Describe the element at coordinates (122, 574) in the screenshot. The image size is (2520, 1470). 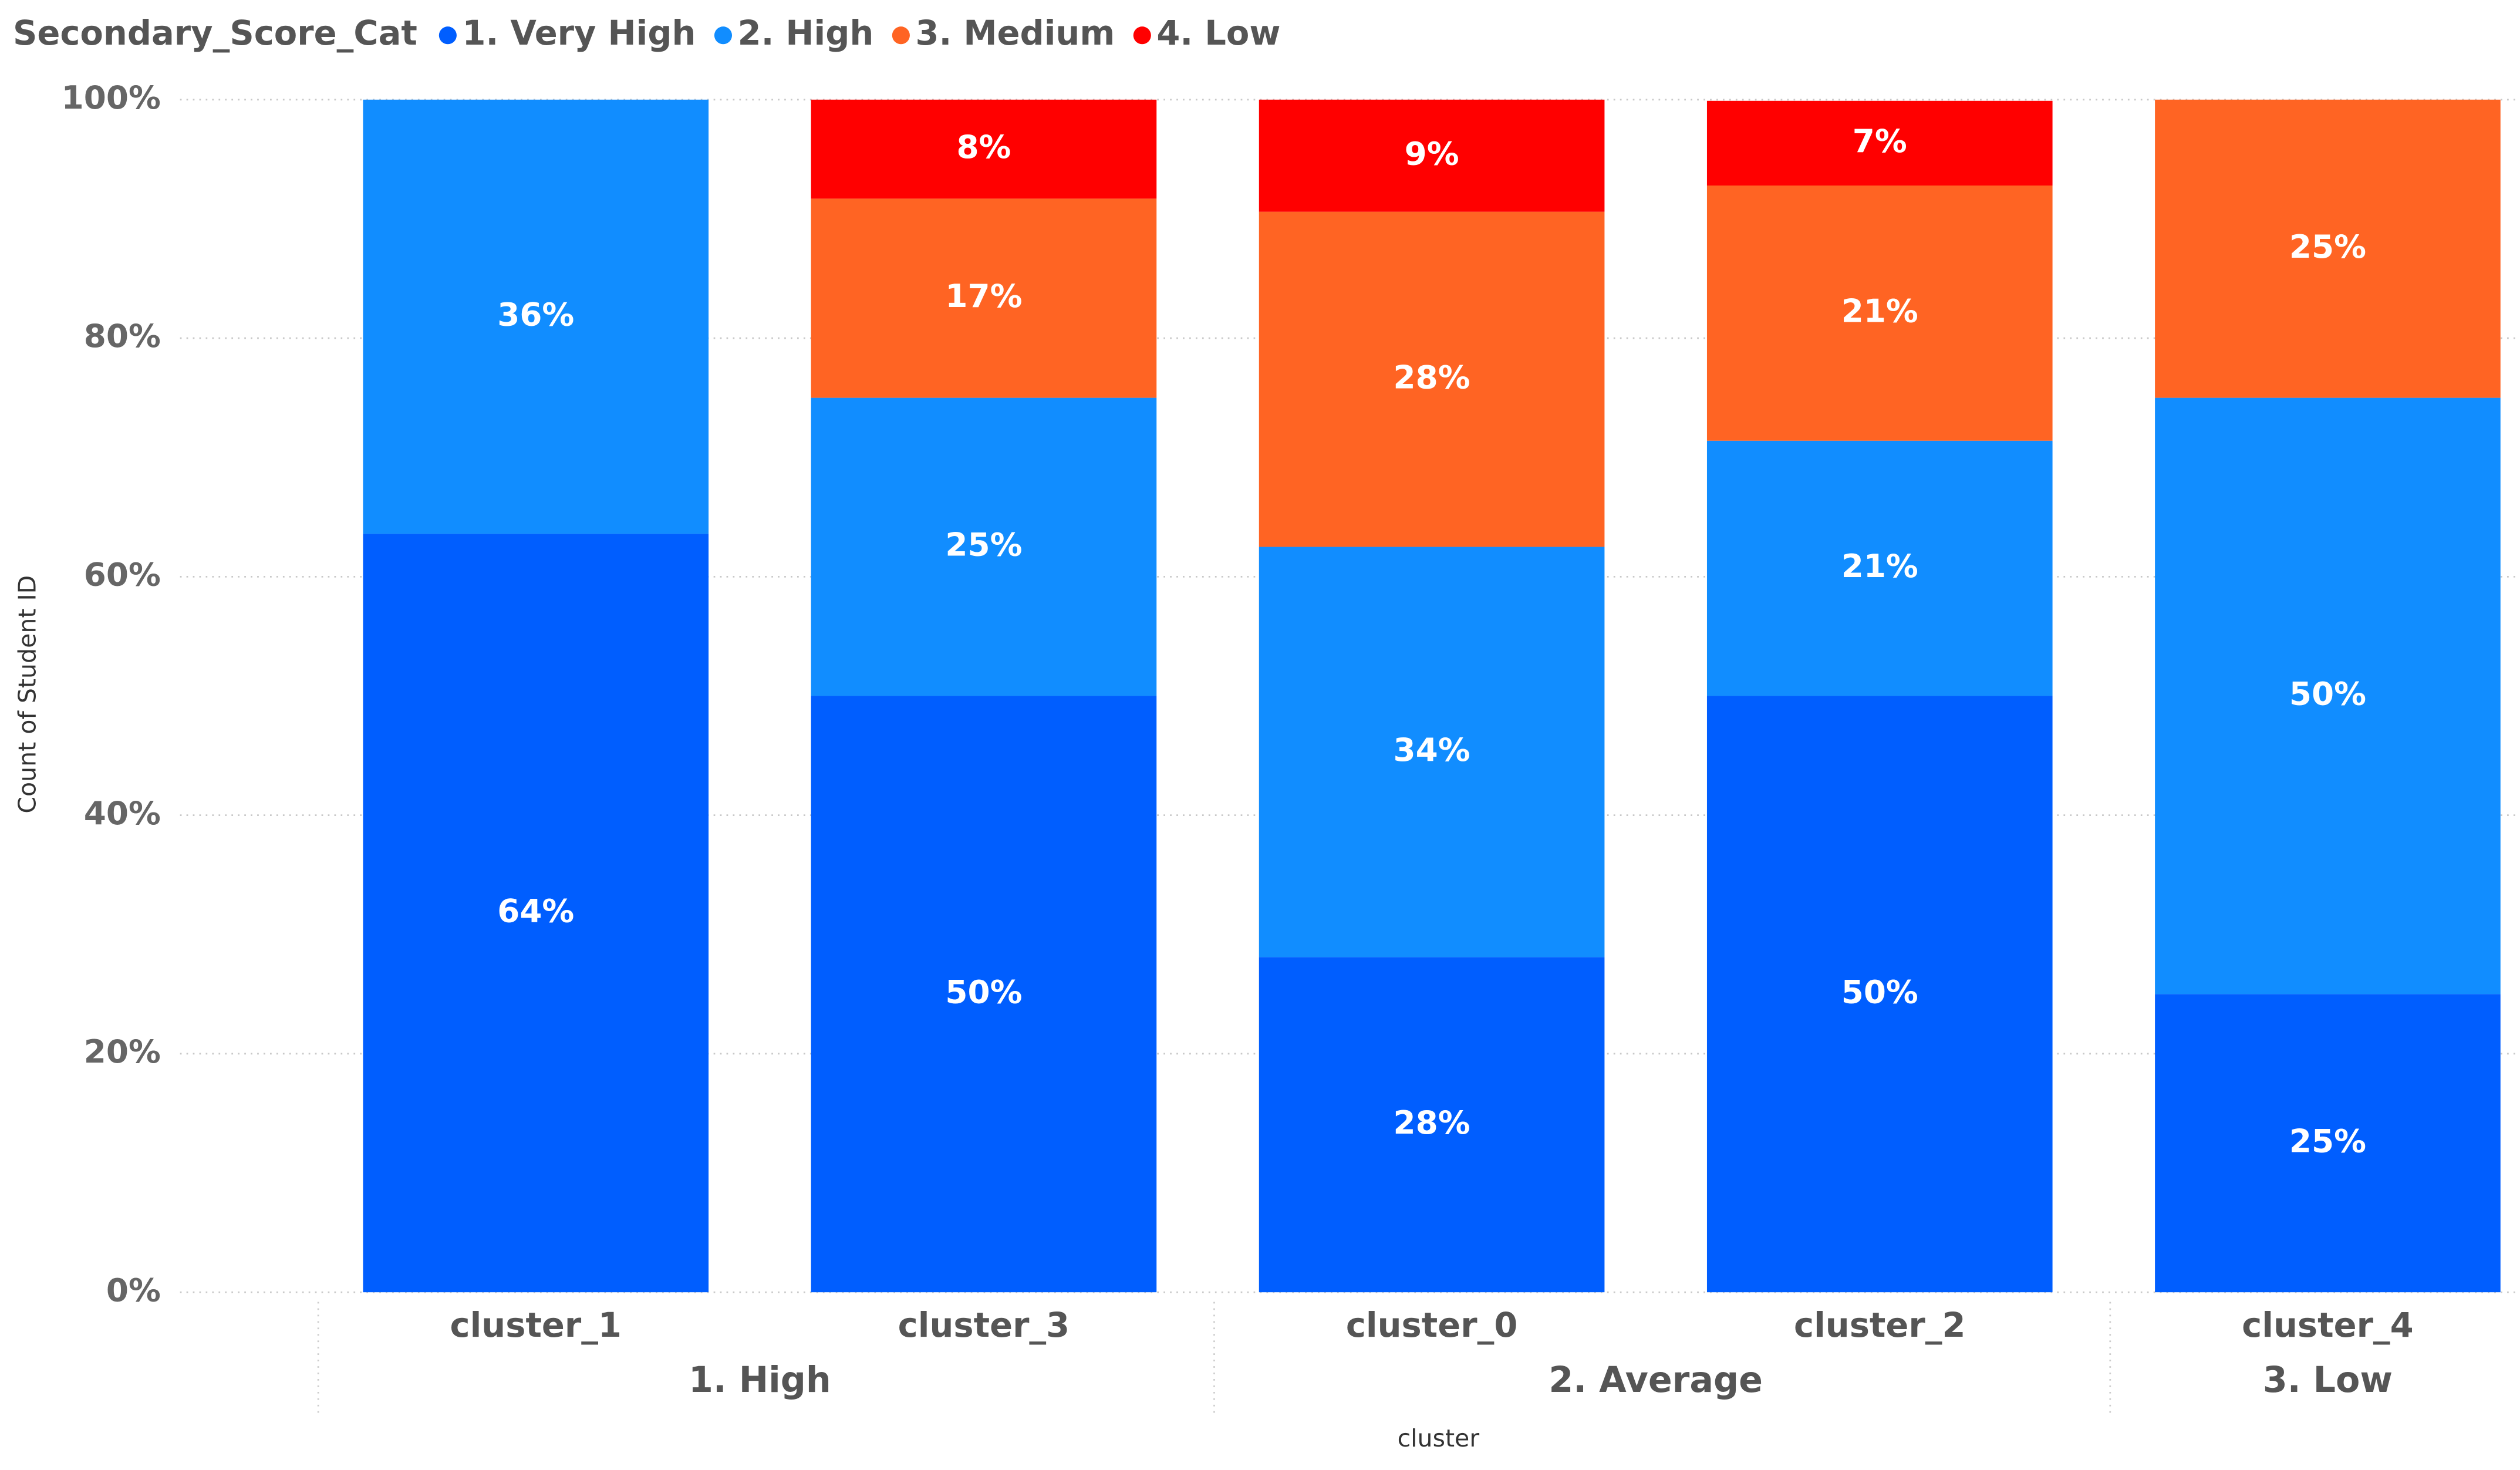
I see `y-tick-label: 60%` at that location.